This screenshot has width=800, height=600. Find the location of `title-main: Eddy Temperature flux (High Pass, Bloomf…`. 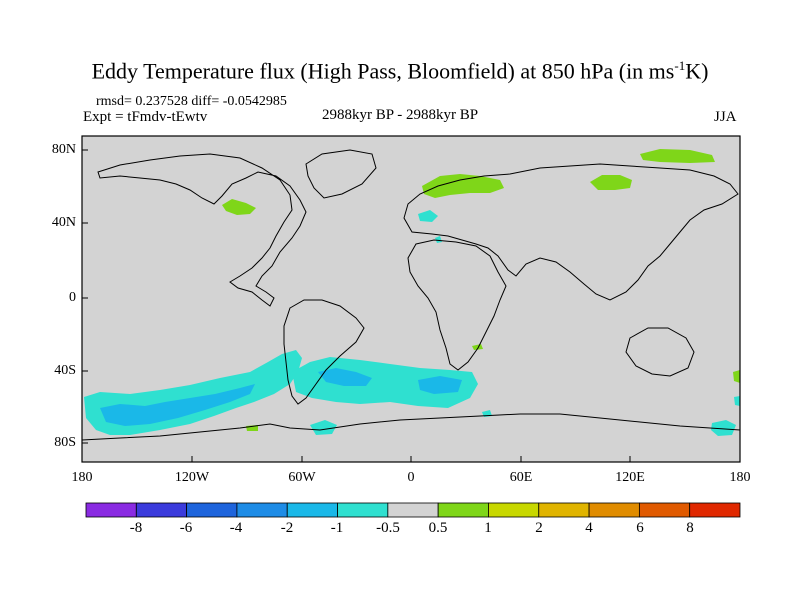

title-main: Eddy Temperature flux (High Pass, Bloomf… is located at coordinates (383, 71).